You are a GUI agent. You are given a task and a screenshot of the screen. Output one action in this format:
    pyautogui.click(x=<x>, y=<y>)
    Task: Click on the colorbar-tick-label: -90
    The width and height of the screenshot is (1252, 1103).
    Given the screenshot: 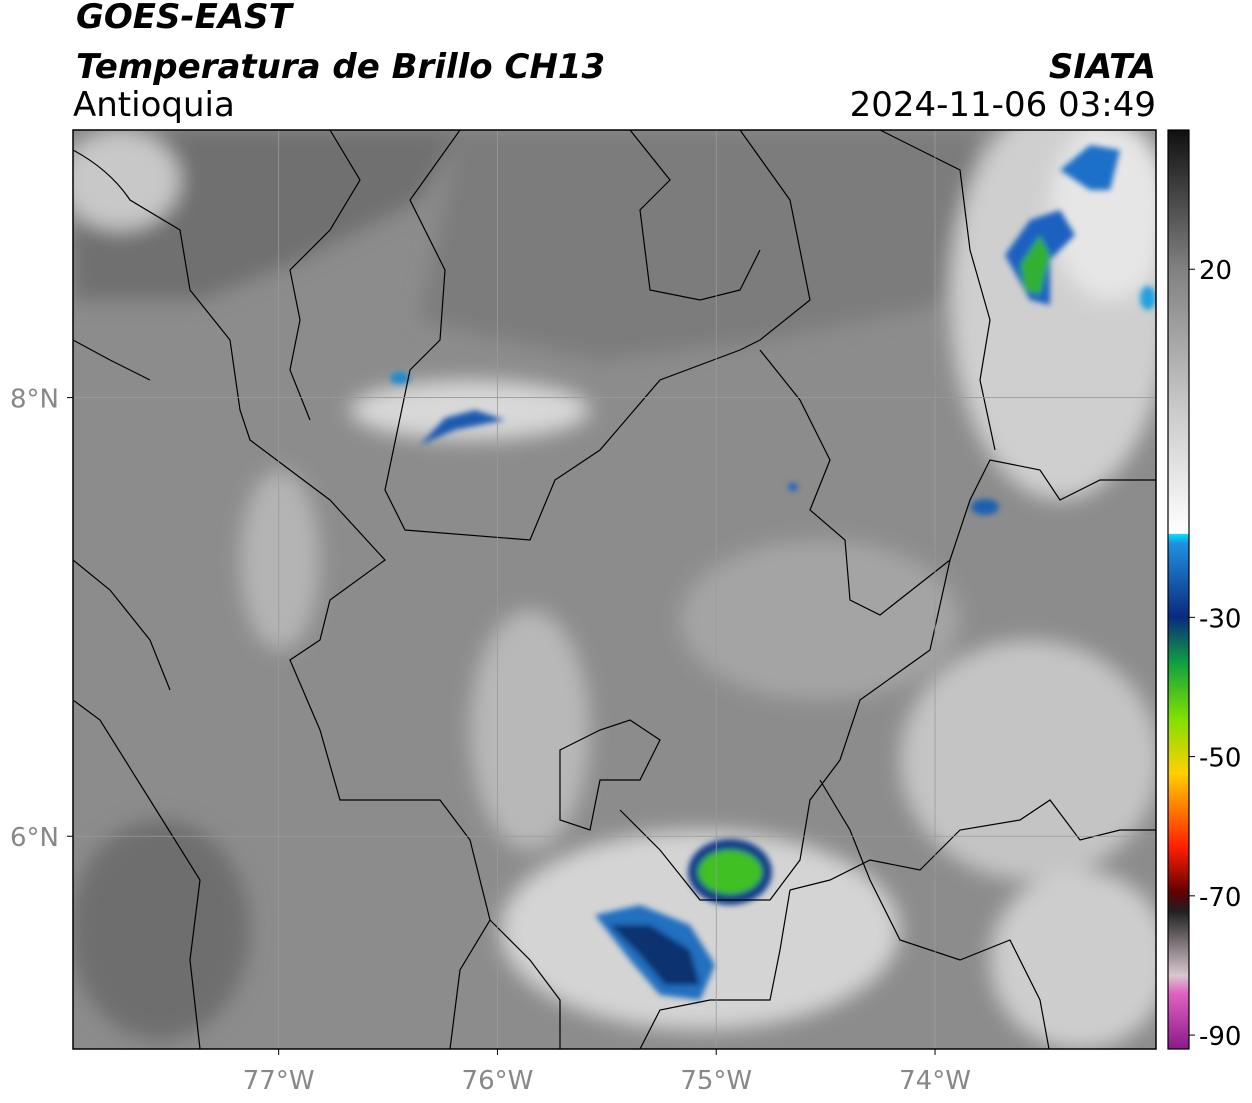 What is the action you would take?
    pyautogui.click(x=1220, y=1037)
    